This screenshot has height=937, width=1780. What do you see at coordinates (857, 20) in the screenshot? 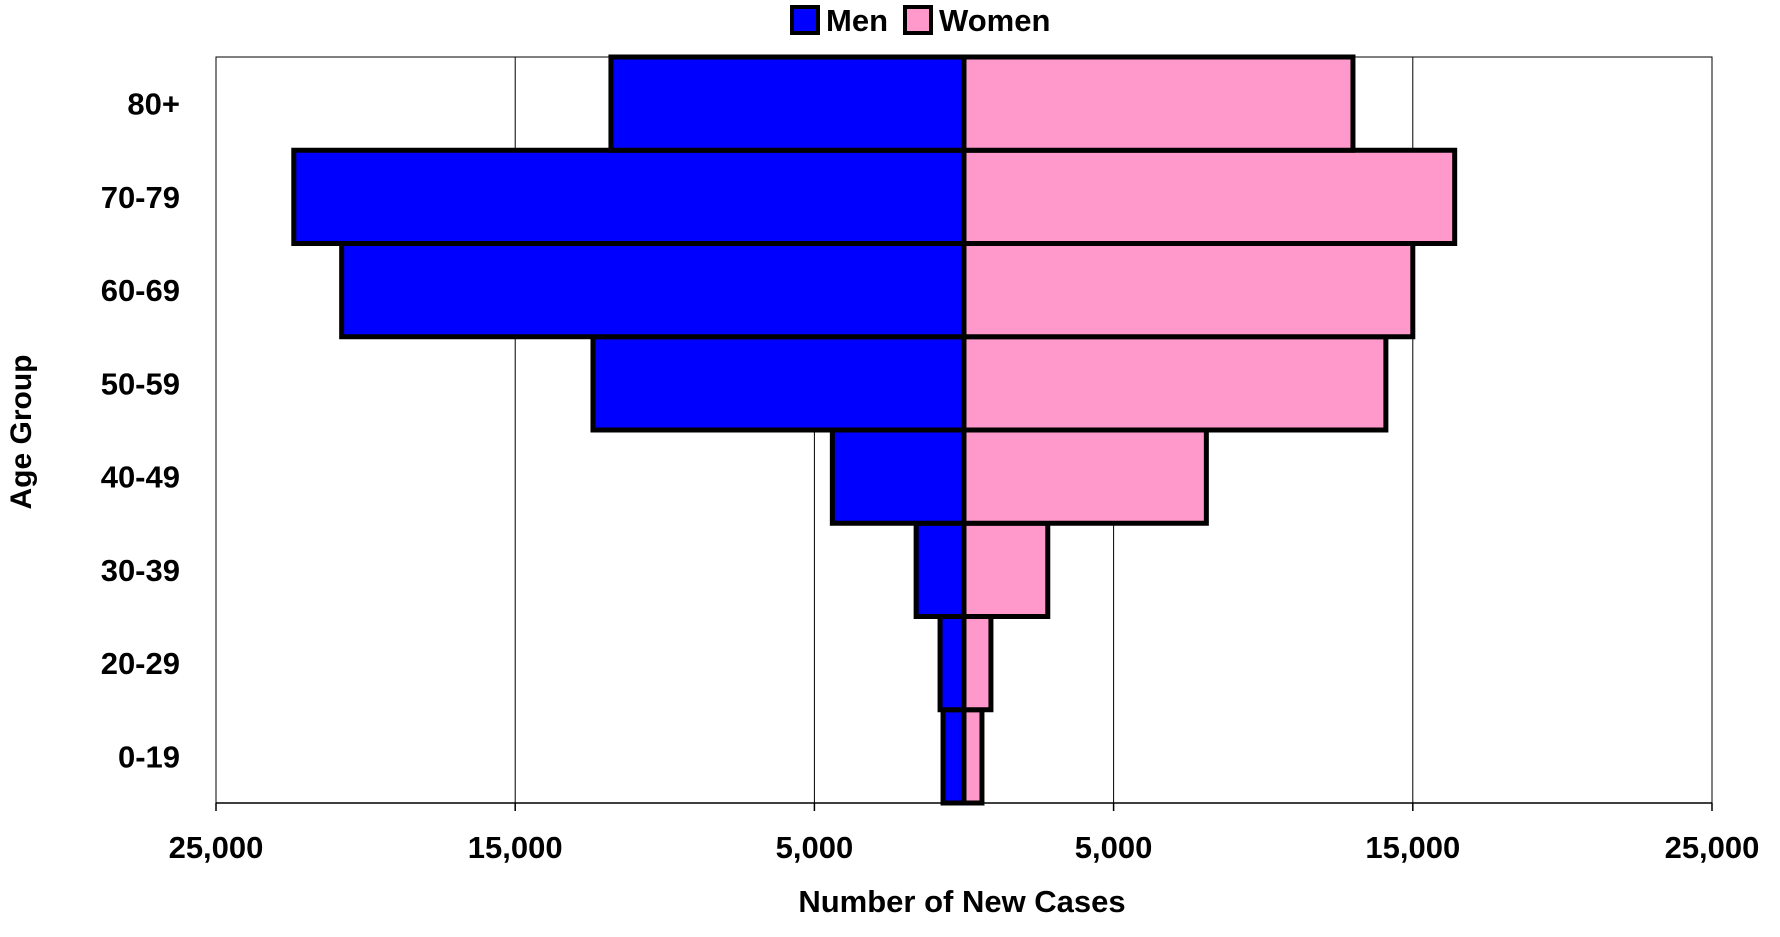
I see `legend-label-men: Men` at bounding box center [857, 20].